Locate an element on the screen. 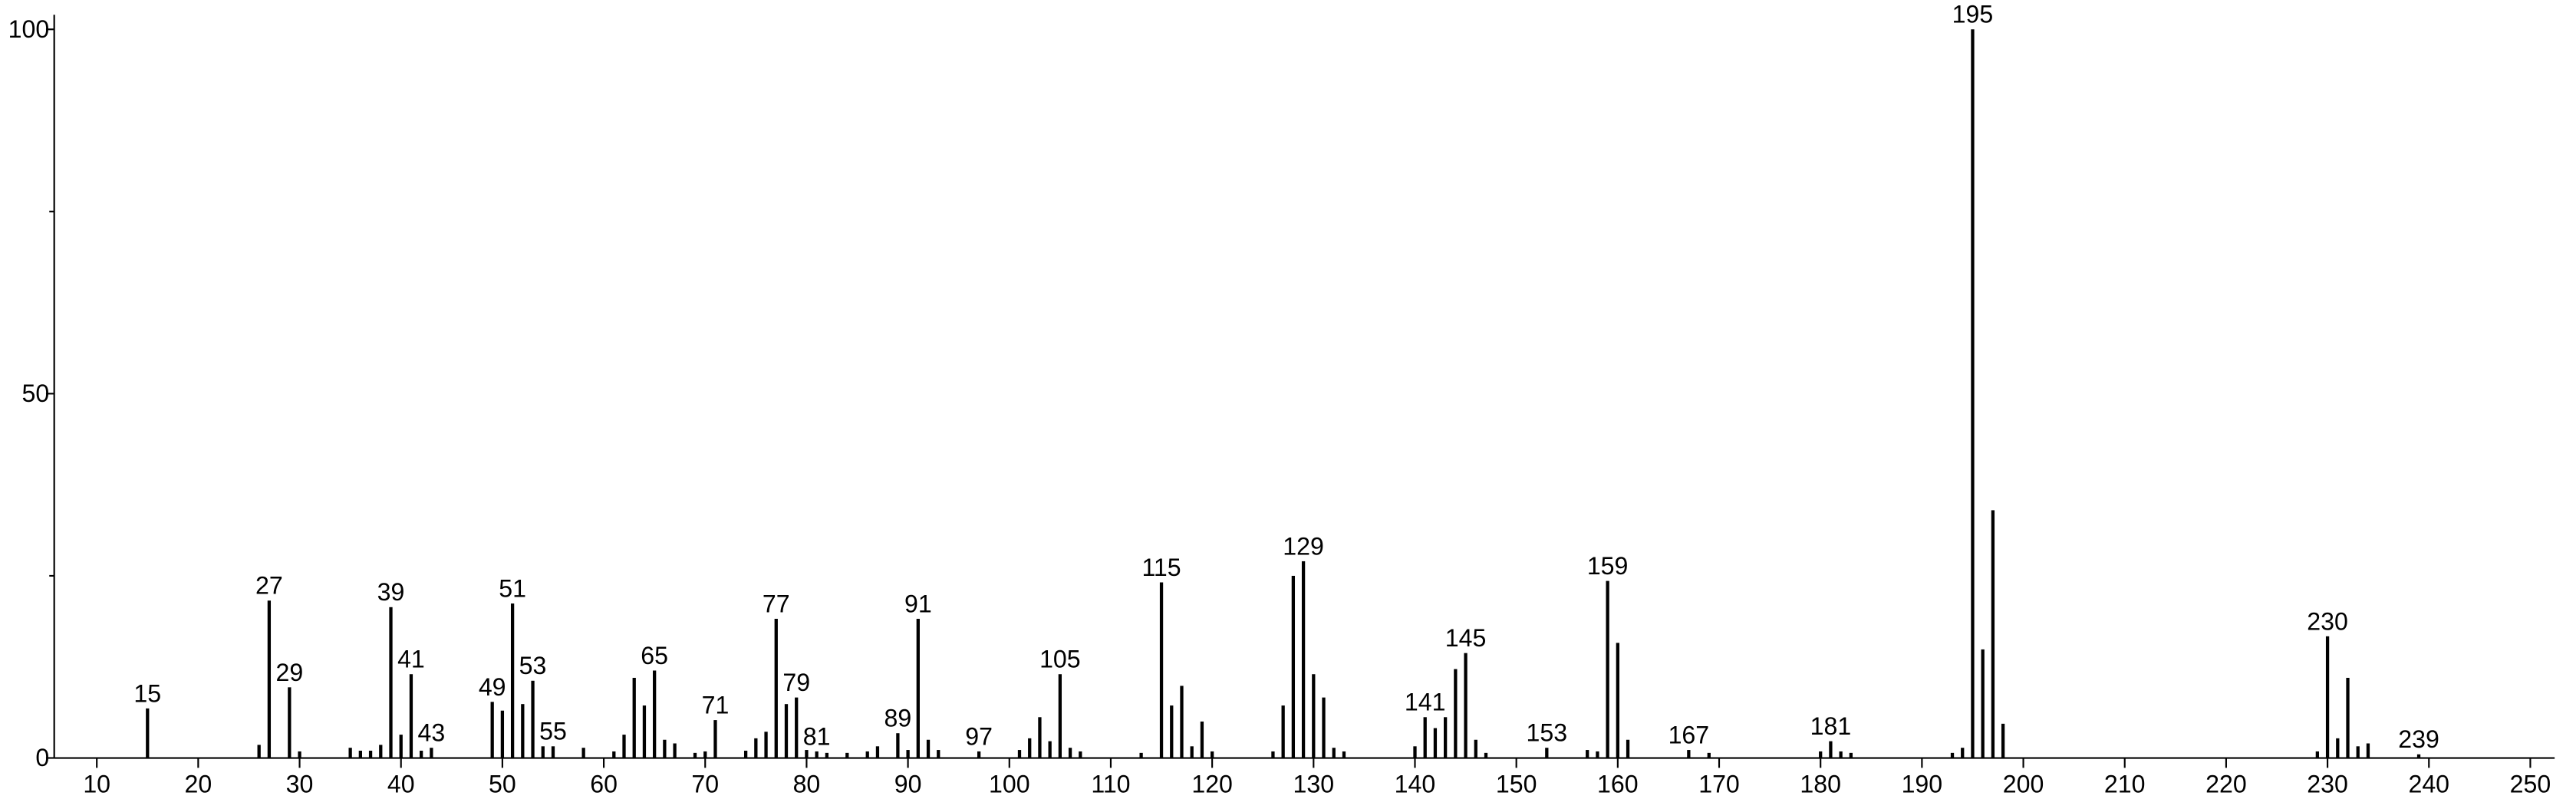  peak-label: 239 is located at coordinates (2418, 739).